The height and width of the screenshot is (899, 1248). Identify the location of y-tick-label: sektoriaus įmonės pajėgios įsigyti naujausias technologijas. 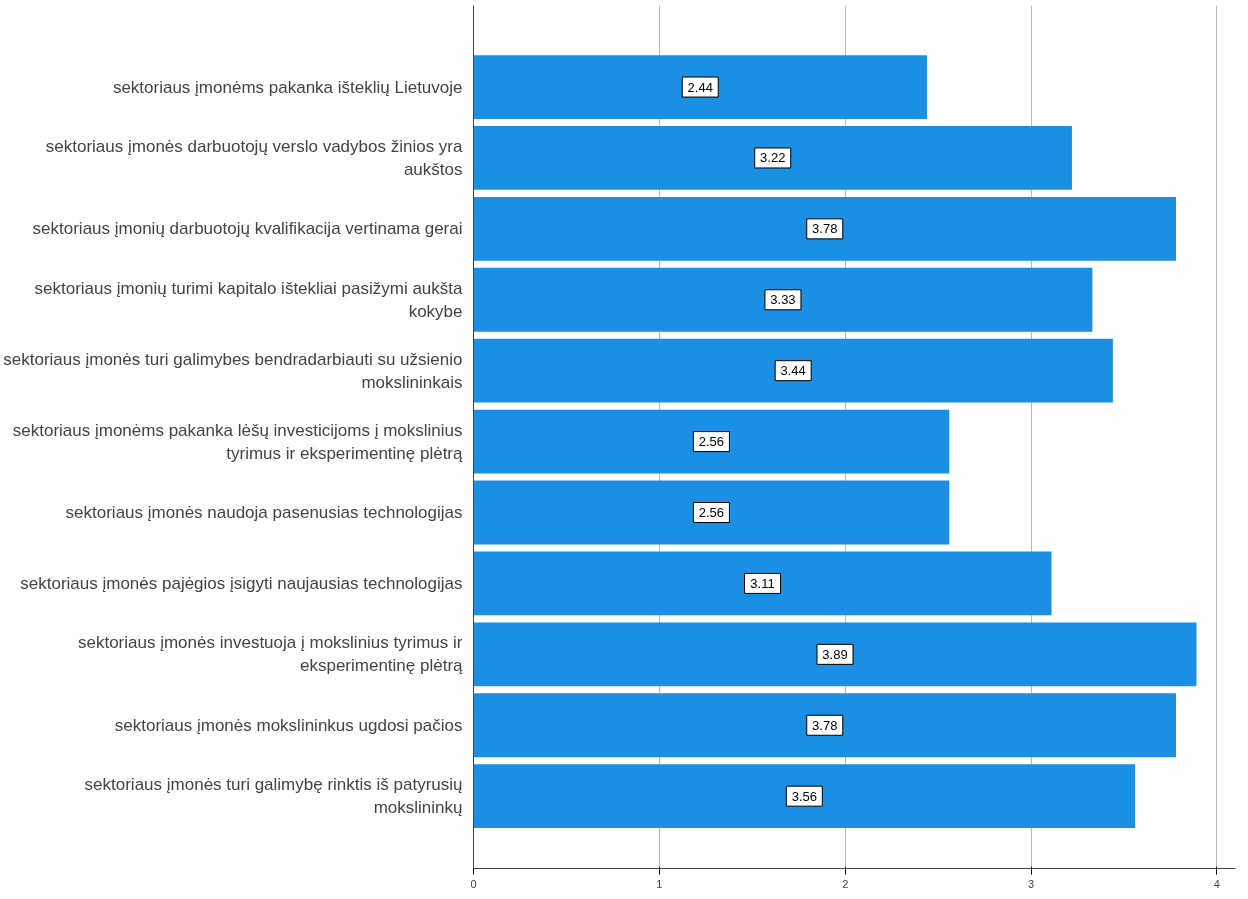
(241, 583).